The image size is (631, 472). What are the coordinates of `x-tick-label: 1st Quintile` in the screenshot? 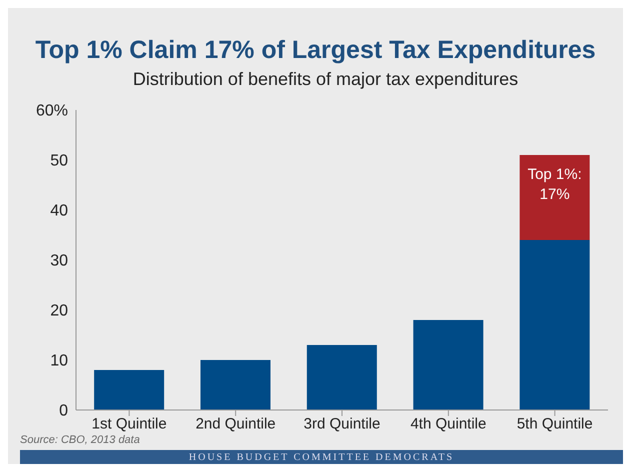 It's located at (129, 424).